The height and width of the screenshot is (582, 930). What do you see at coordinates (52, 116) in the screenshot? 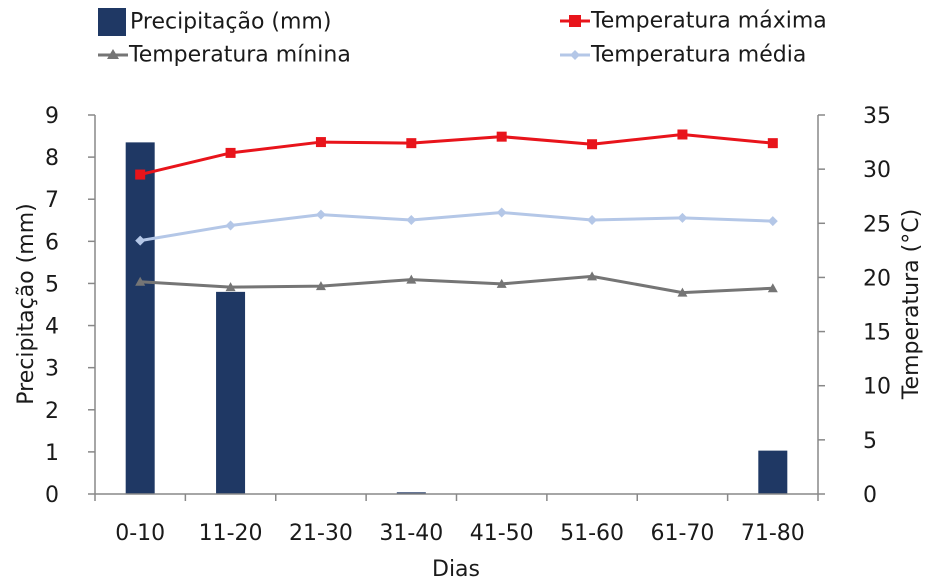
I see `left-tick-label: 9` at bounding box center [52, 116].